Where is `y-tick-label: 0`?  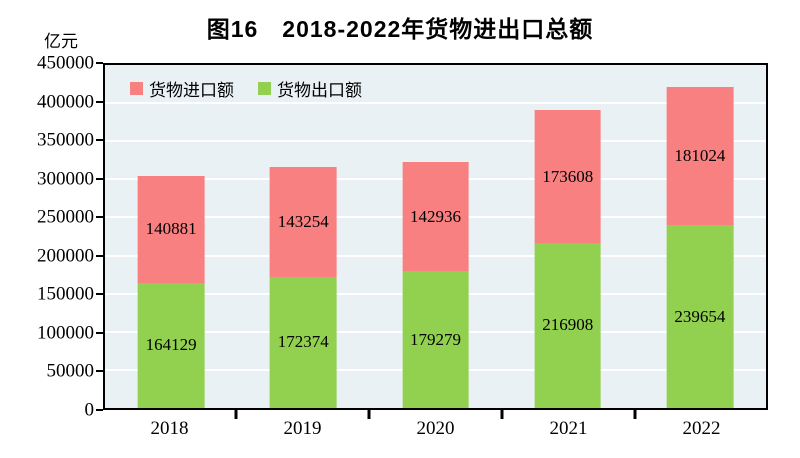 y-tick-label: 0 is located at coordinates (89, 410).